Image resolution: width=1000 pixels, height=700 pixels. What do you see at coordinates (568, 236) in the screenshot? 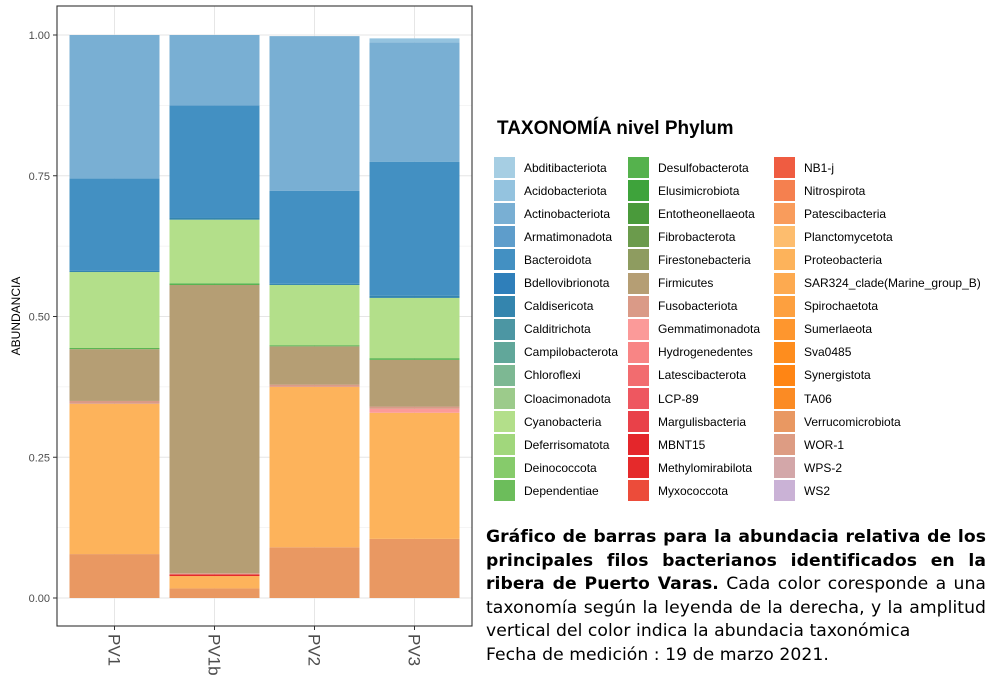
I see `legend-label: Armatimonadota` at bounding box center [568, 236].